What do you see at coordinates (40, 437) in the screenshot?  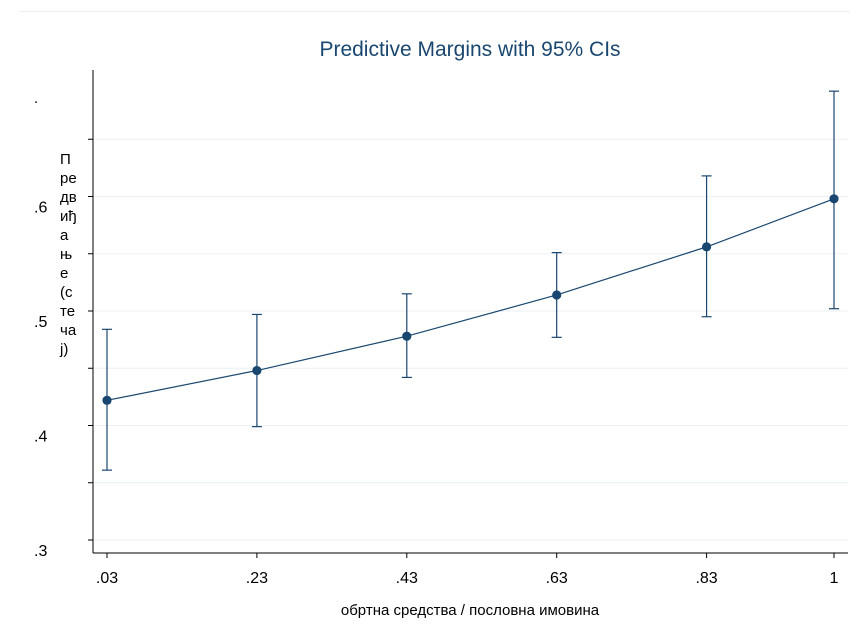 I see `y-tick-label: .4` at bounding box center [40, 437].